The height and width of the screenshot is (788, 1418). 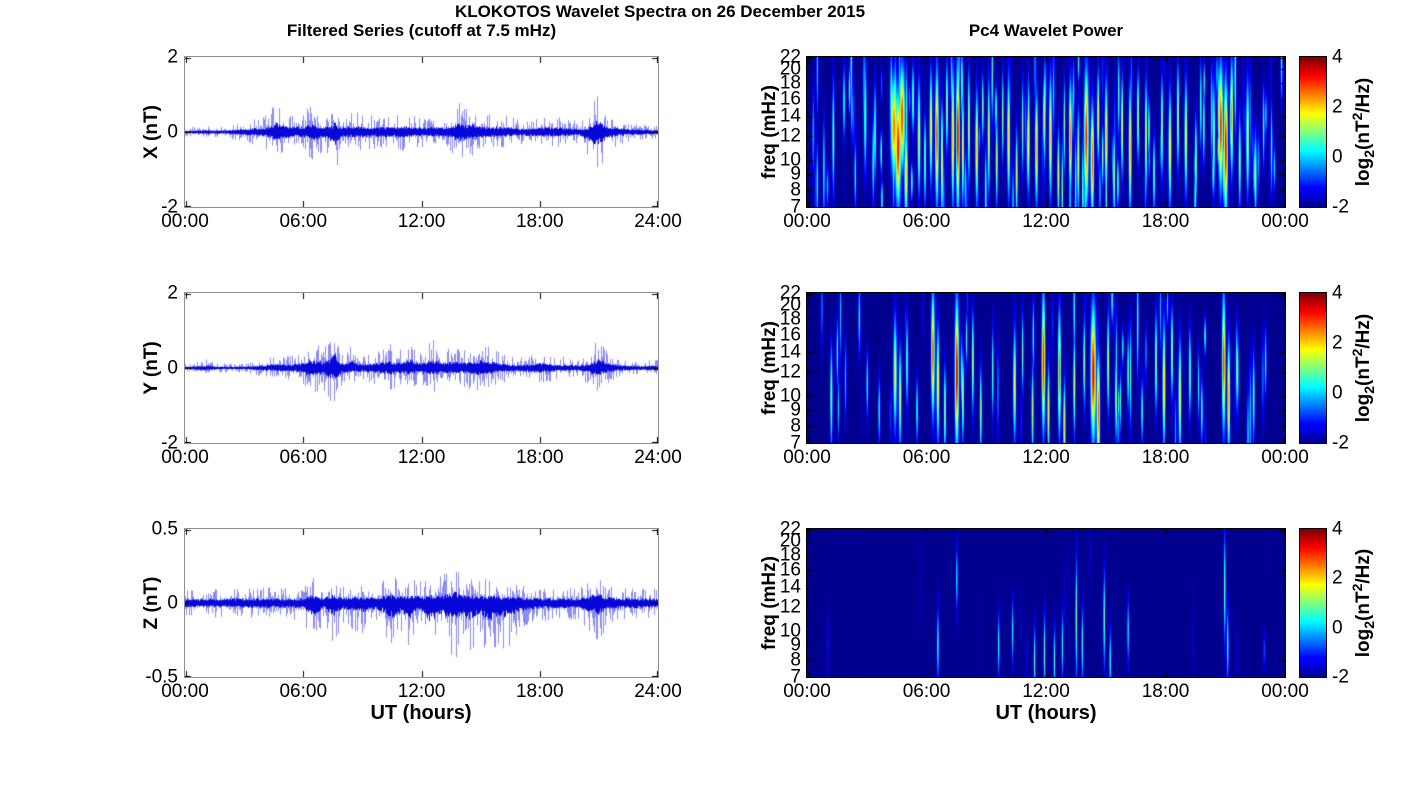 What do you see at coordinates (1046, 368) in the screenshot?
I see `y-wavelet-canvas` at bounding box center [1046, 368].